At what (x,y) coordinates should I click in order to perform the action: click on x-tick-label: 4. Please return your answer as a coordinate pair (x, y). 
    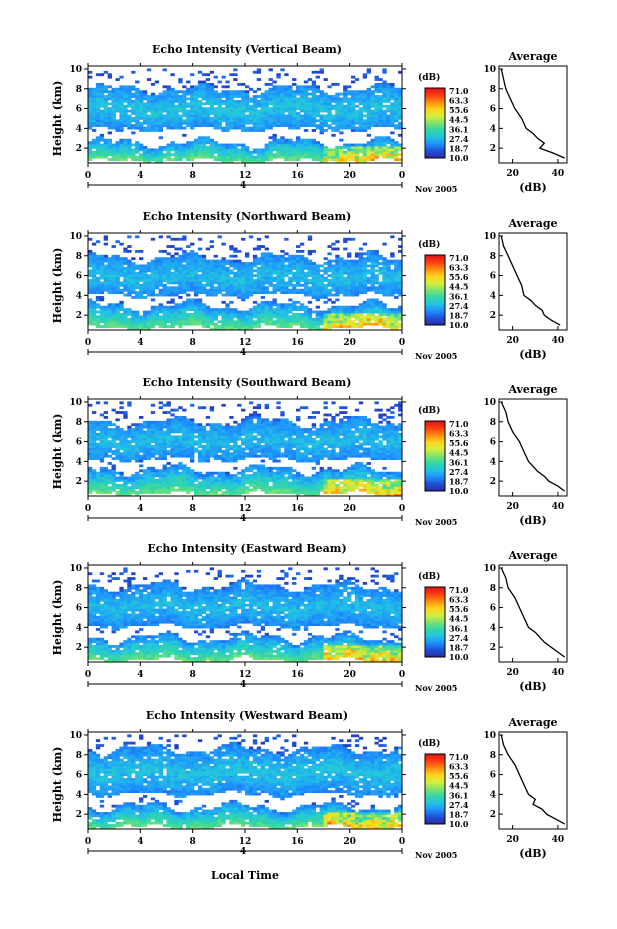
    Looking at the image, I should click on (140, 343).